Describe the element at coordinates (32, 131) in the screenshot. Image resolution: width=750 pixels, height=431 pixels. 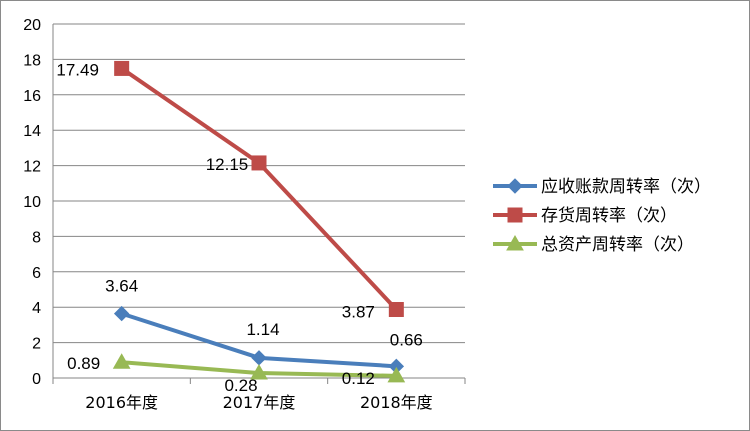
I see `y-tick-label: 14` at that location.